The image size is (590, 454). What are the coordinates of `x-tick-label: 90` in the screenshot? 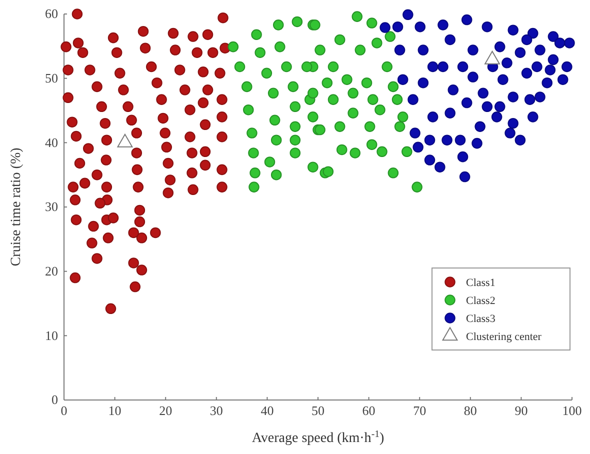 It's located at (521, 410).